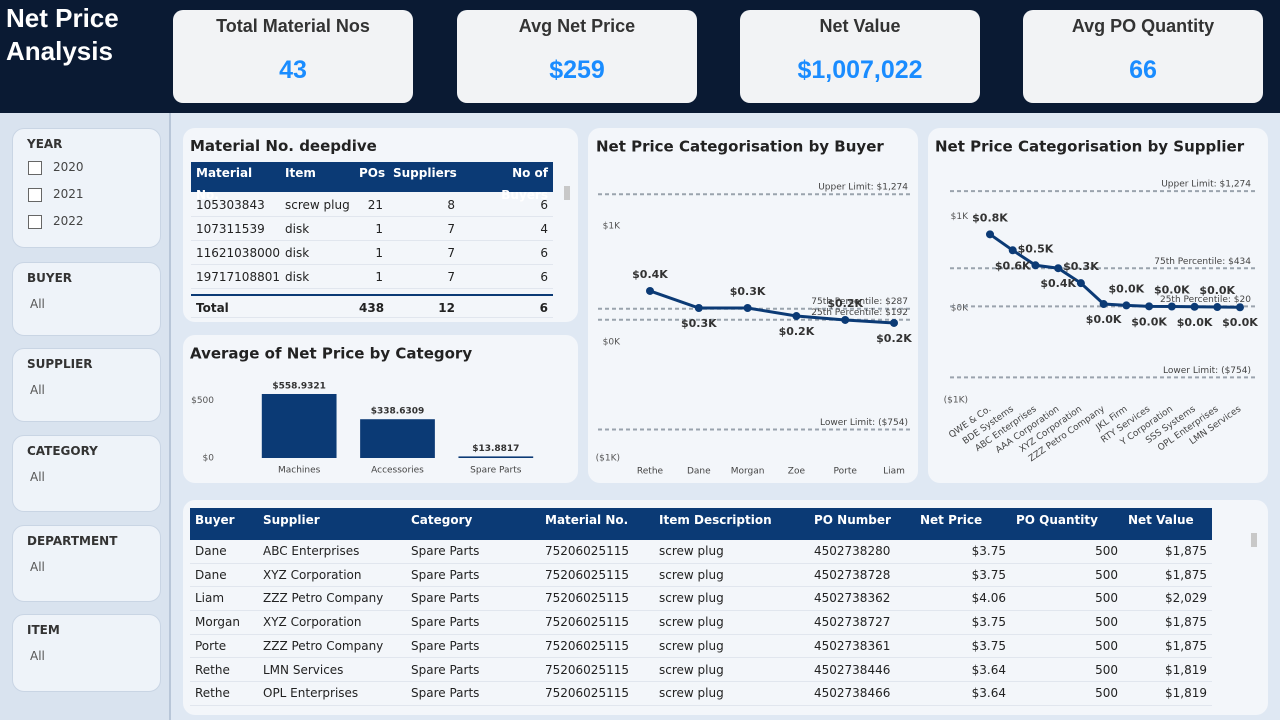 This screenshot has width=1280, height=720. What do you see at coordinates (224, 647) in the screenshot?
I see `table-cell: Porte` at bounding box center [224, 647].